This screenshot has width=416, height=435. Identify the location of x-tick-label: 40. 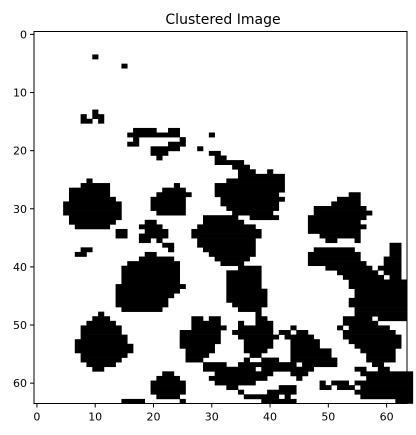
(270, 417).